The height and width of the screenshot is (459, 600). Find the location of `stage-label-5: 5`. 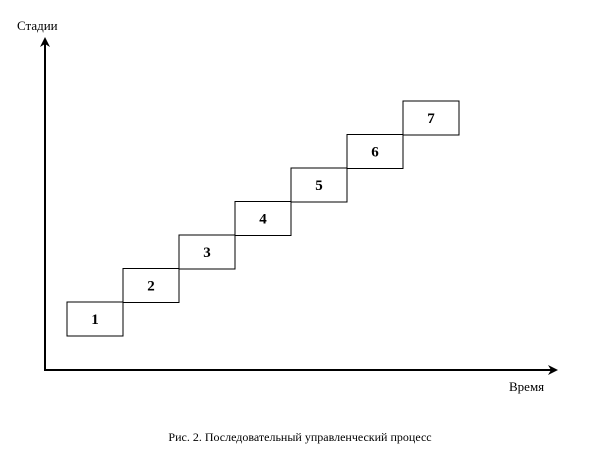

stage-label-5: 5 is located at coordinates (319, 186).